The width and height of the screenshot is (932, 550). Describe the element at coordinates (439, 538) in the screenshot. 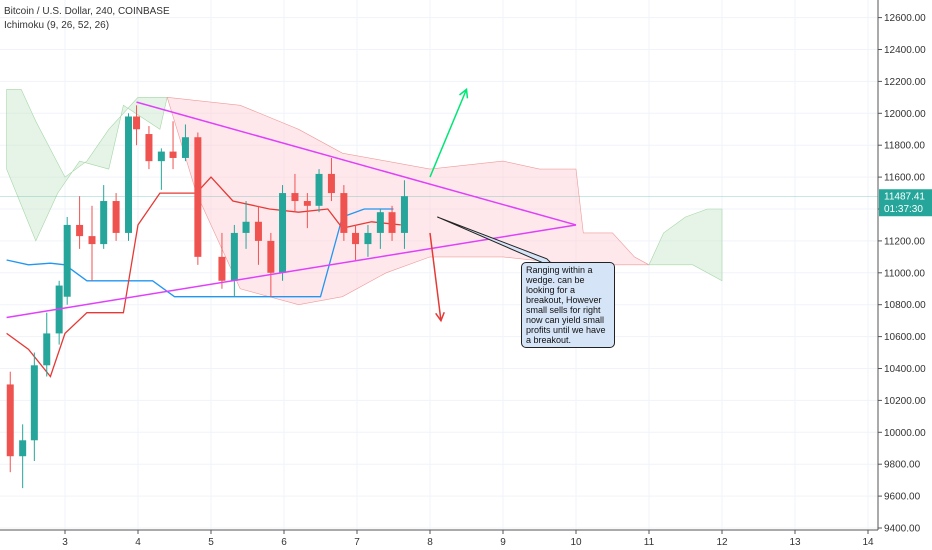

I see `time-axis: 3 4 5 6 7 8 9 10 11 12 13 14` at that location.